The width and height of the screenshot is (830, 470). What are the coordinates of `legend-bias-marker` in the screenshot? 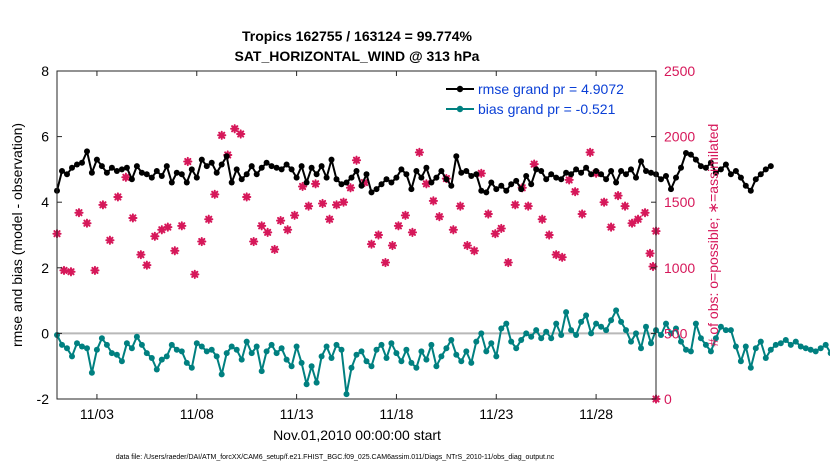 It's located at (460, 109).